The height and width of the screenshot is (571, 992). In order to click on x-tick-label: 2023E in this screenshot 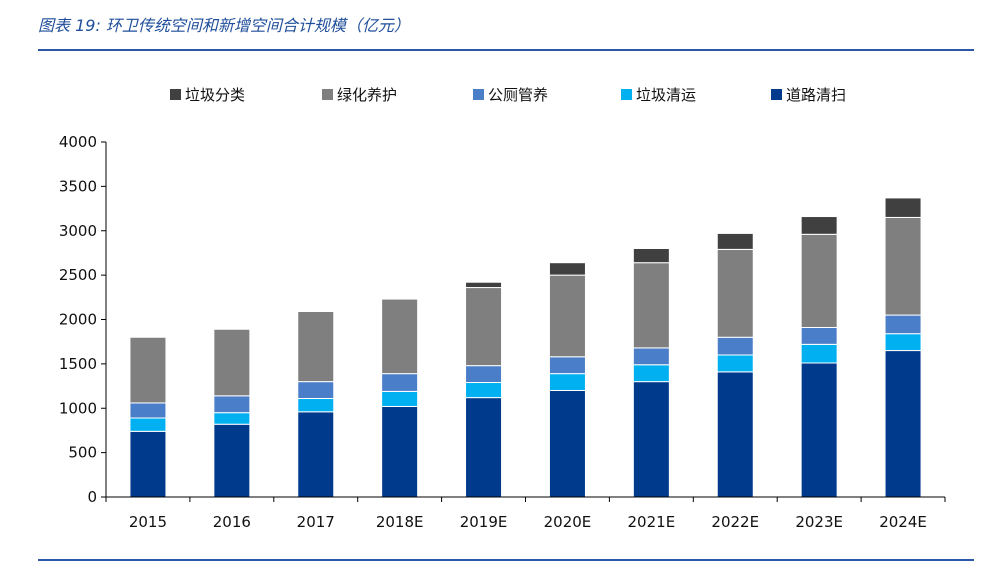, I will do `click(819, 522)`.